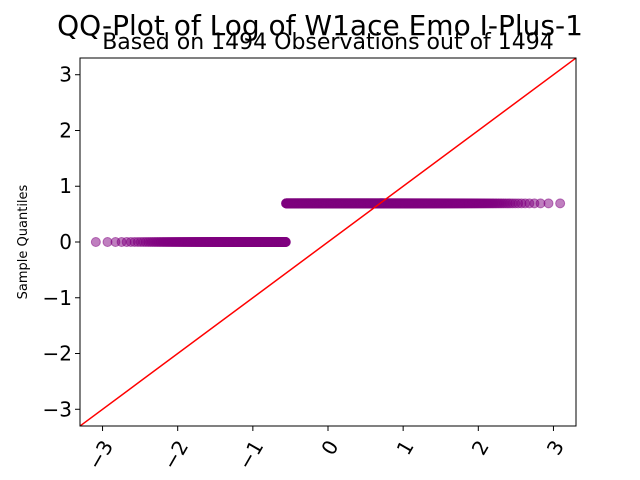  What do you see at coordinates (57, 354) in the screenshot?
I see `y-tick-label: −2` at bounding box center [57, 354].